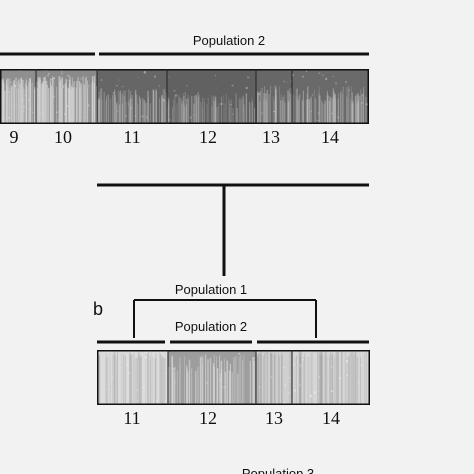 This screenshot has height=474, width=474. I want to click on top-structure-plot, so click(184, 96).